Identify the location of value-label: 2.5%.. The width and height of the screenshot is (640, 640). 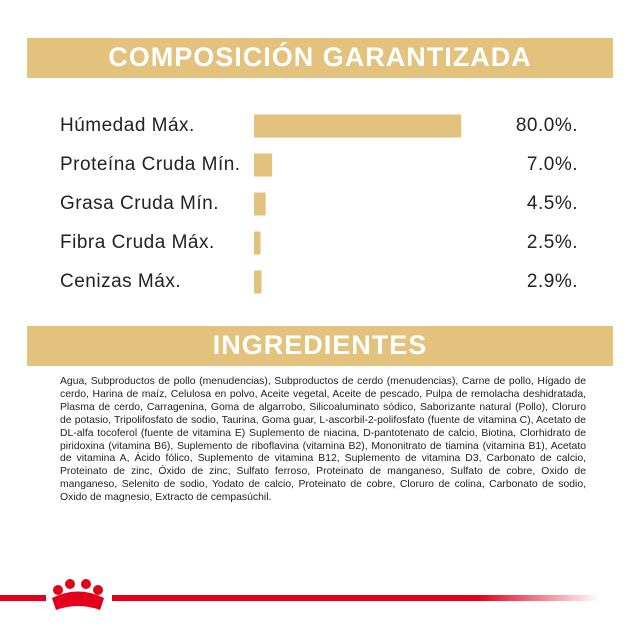
(552, 242).